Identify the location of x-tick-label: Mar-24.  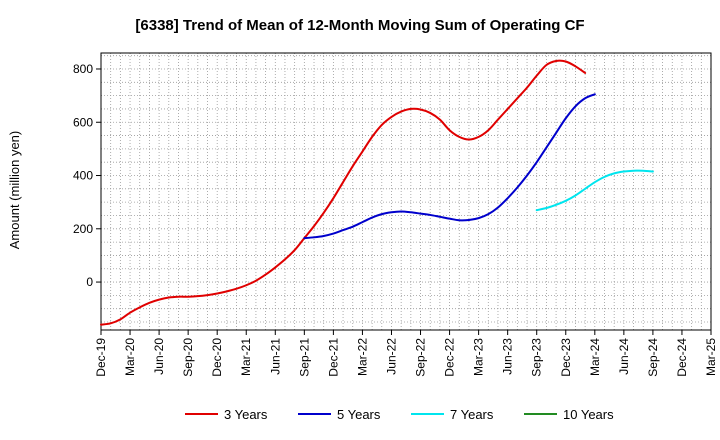
(595, 357).